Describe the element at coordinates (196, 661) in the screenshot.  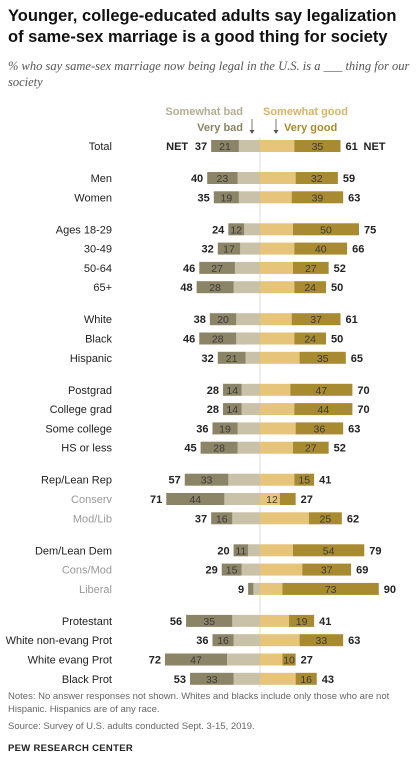
I see `label-very-bad: 47` at that location.